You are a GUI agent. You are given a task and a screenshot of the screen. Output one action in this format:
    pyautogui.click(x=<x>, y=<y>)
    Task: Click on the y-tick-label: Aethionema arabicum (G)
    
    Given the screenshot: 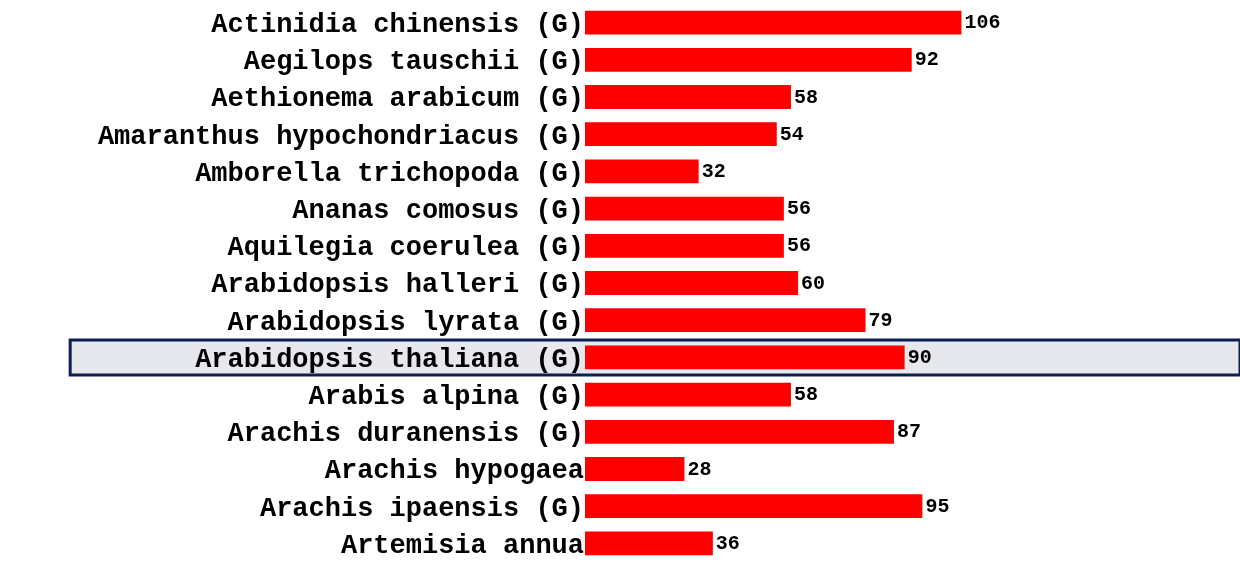 What is the action you would take?
    pyautogui.click(x=397, y=99)
    